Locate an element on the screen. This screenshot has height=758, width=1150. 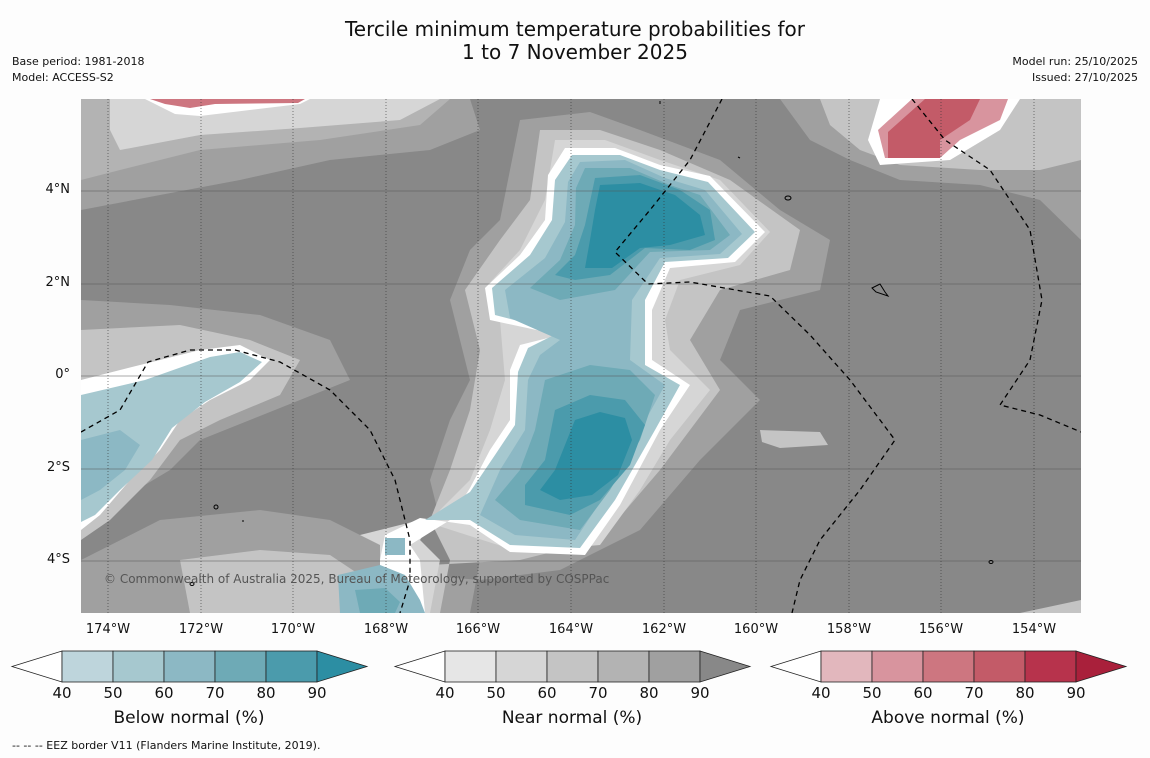
near-ext-high is located at coordinates (725, 666).